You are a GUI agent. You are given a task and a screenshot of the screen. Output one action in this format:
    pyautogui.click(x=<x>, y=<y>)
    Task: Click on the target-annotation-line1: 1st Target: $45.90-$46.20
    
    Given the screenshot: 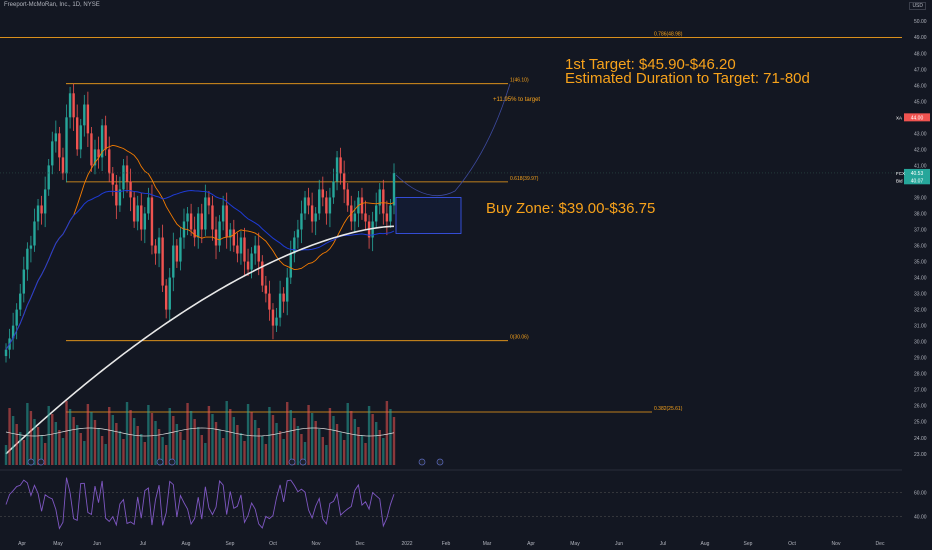 What is the action you would take?
    pyautogui.click(x=650, y=64)
    